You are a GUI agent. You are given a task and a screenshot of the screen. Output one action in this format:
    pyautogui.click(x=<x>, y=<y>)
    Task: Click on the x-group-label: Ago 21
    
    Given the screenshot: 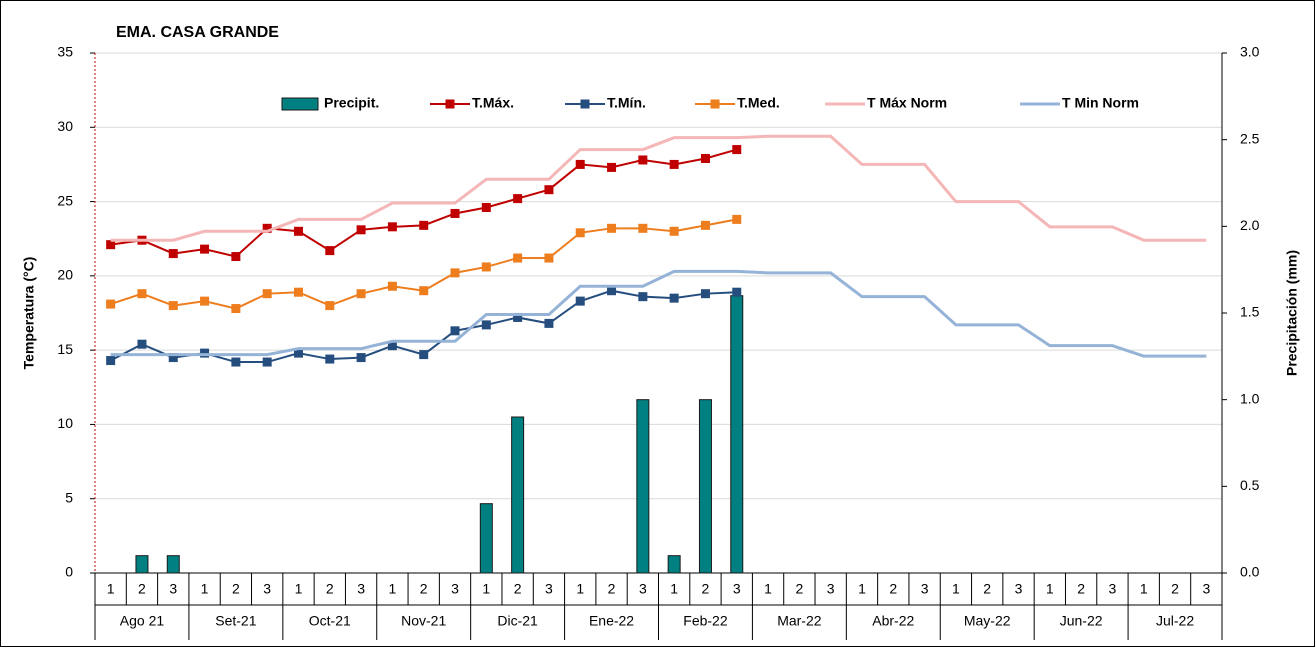 What is the action you would take?
    pyautogui.click(x=142, y=621)
    